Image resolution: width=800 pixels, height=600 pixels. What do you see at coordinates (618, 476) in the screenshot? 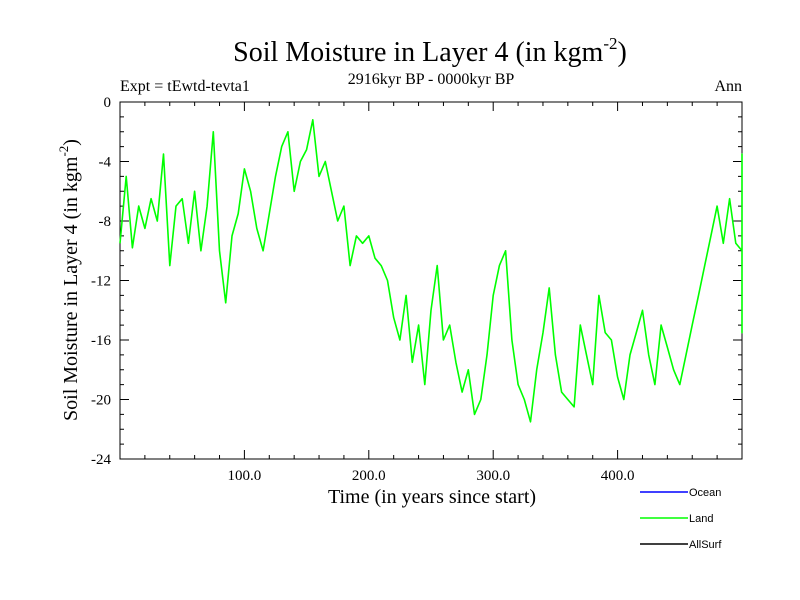
I see `x-tick-label: 400.0` at bounding box center [618, 476].